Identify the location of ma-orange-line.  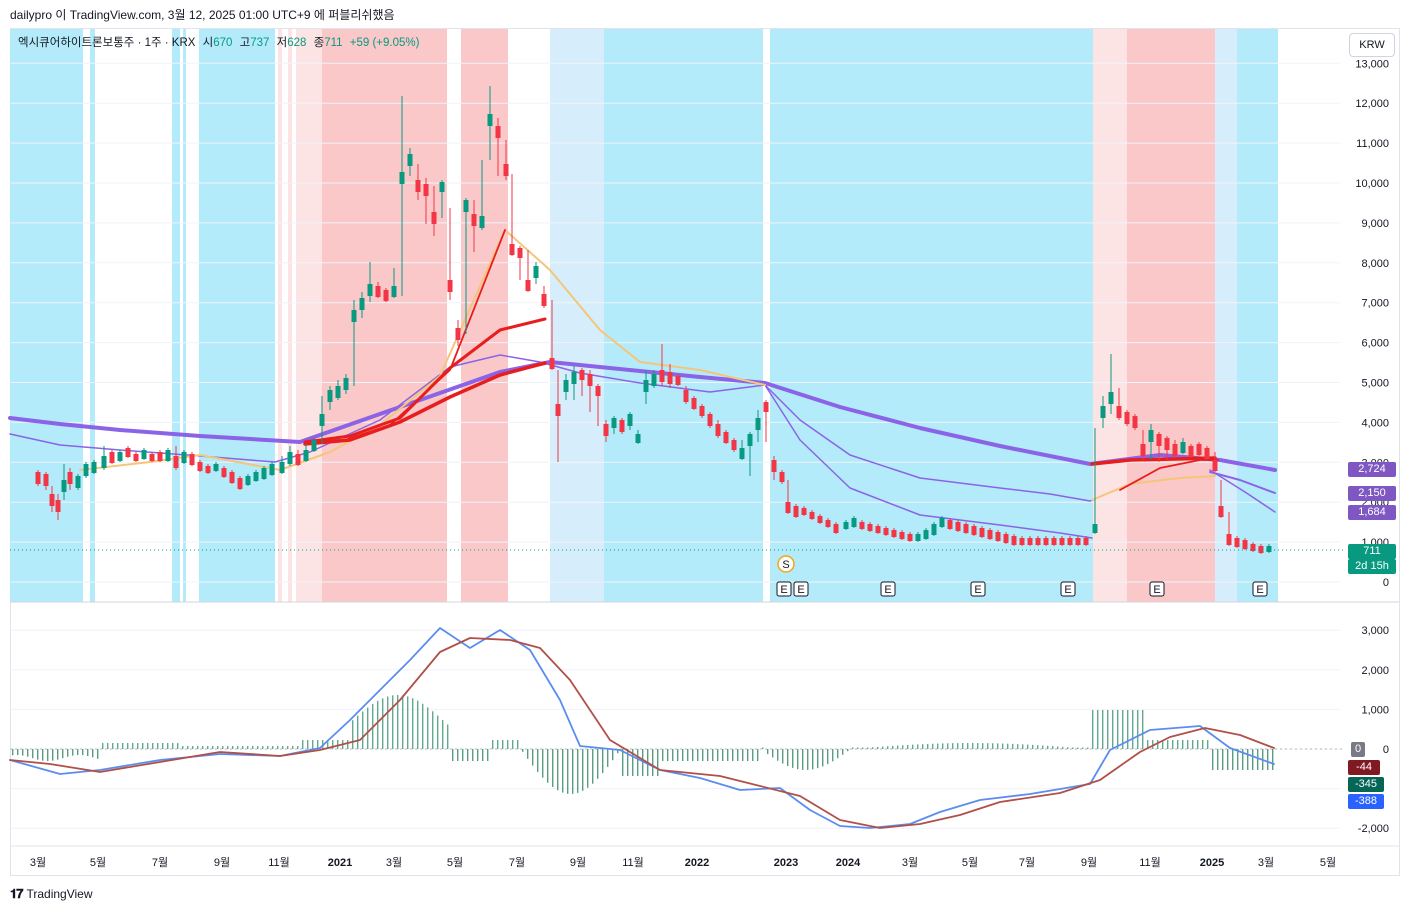
(1153, 488).